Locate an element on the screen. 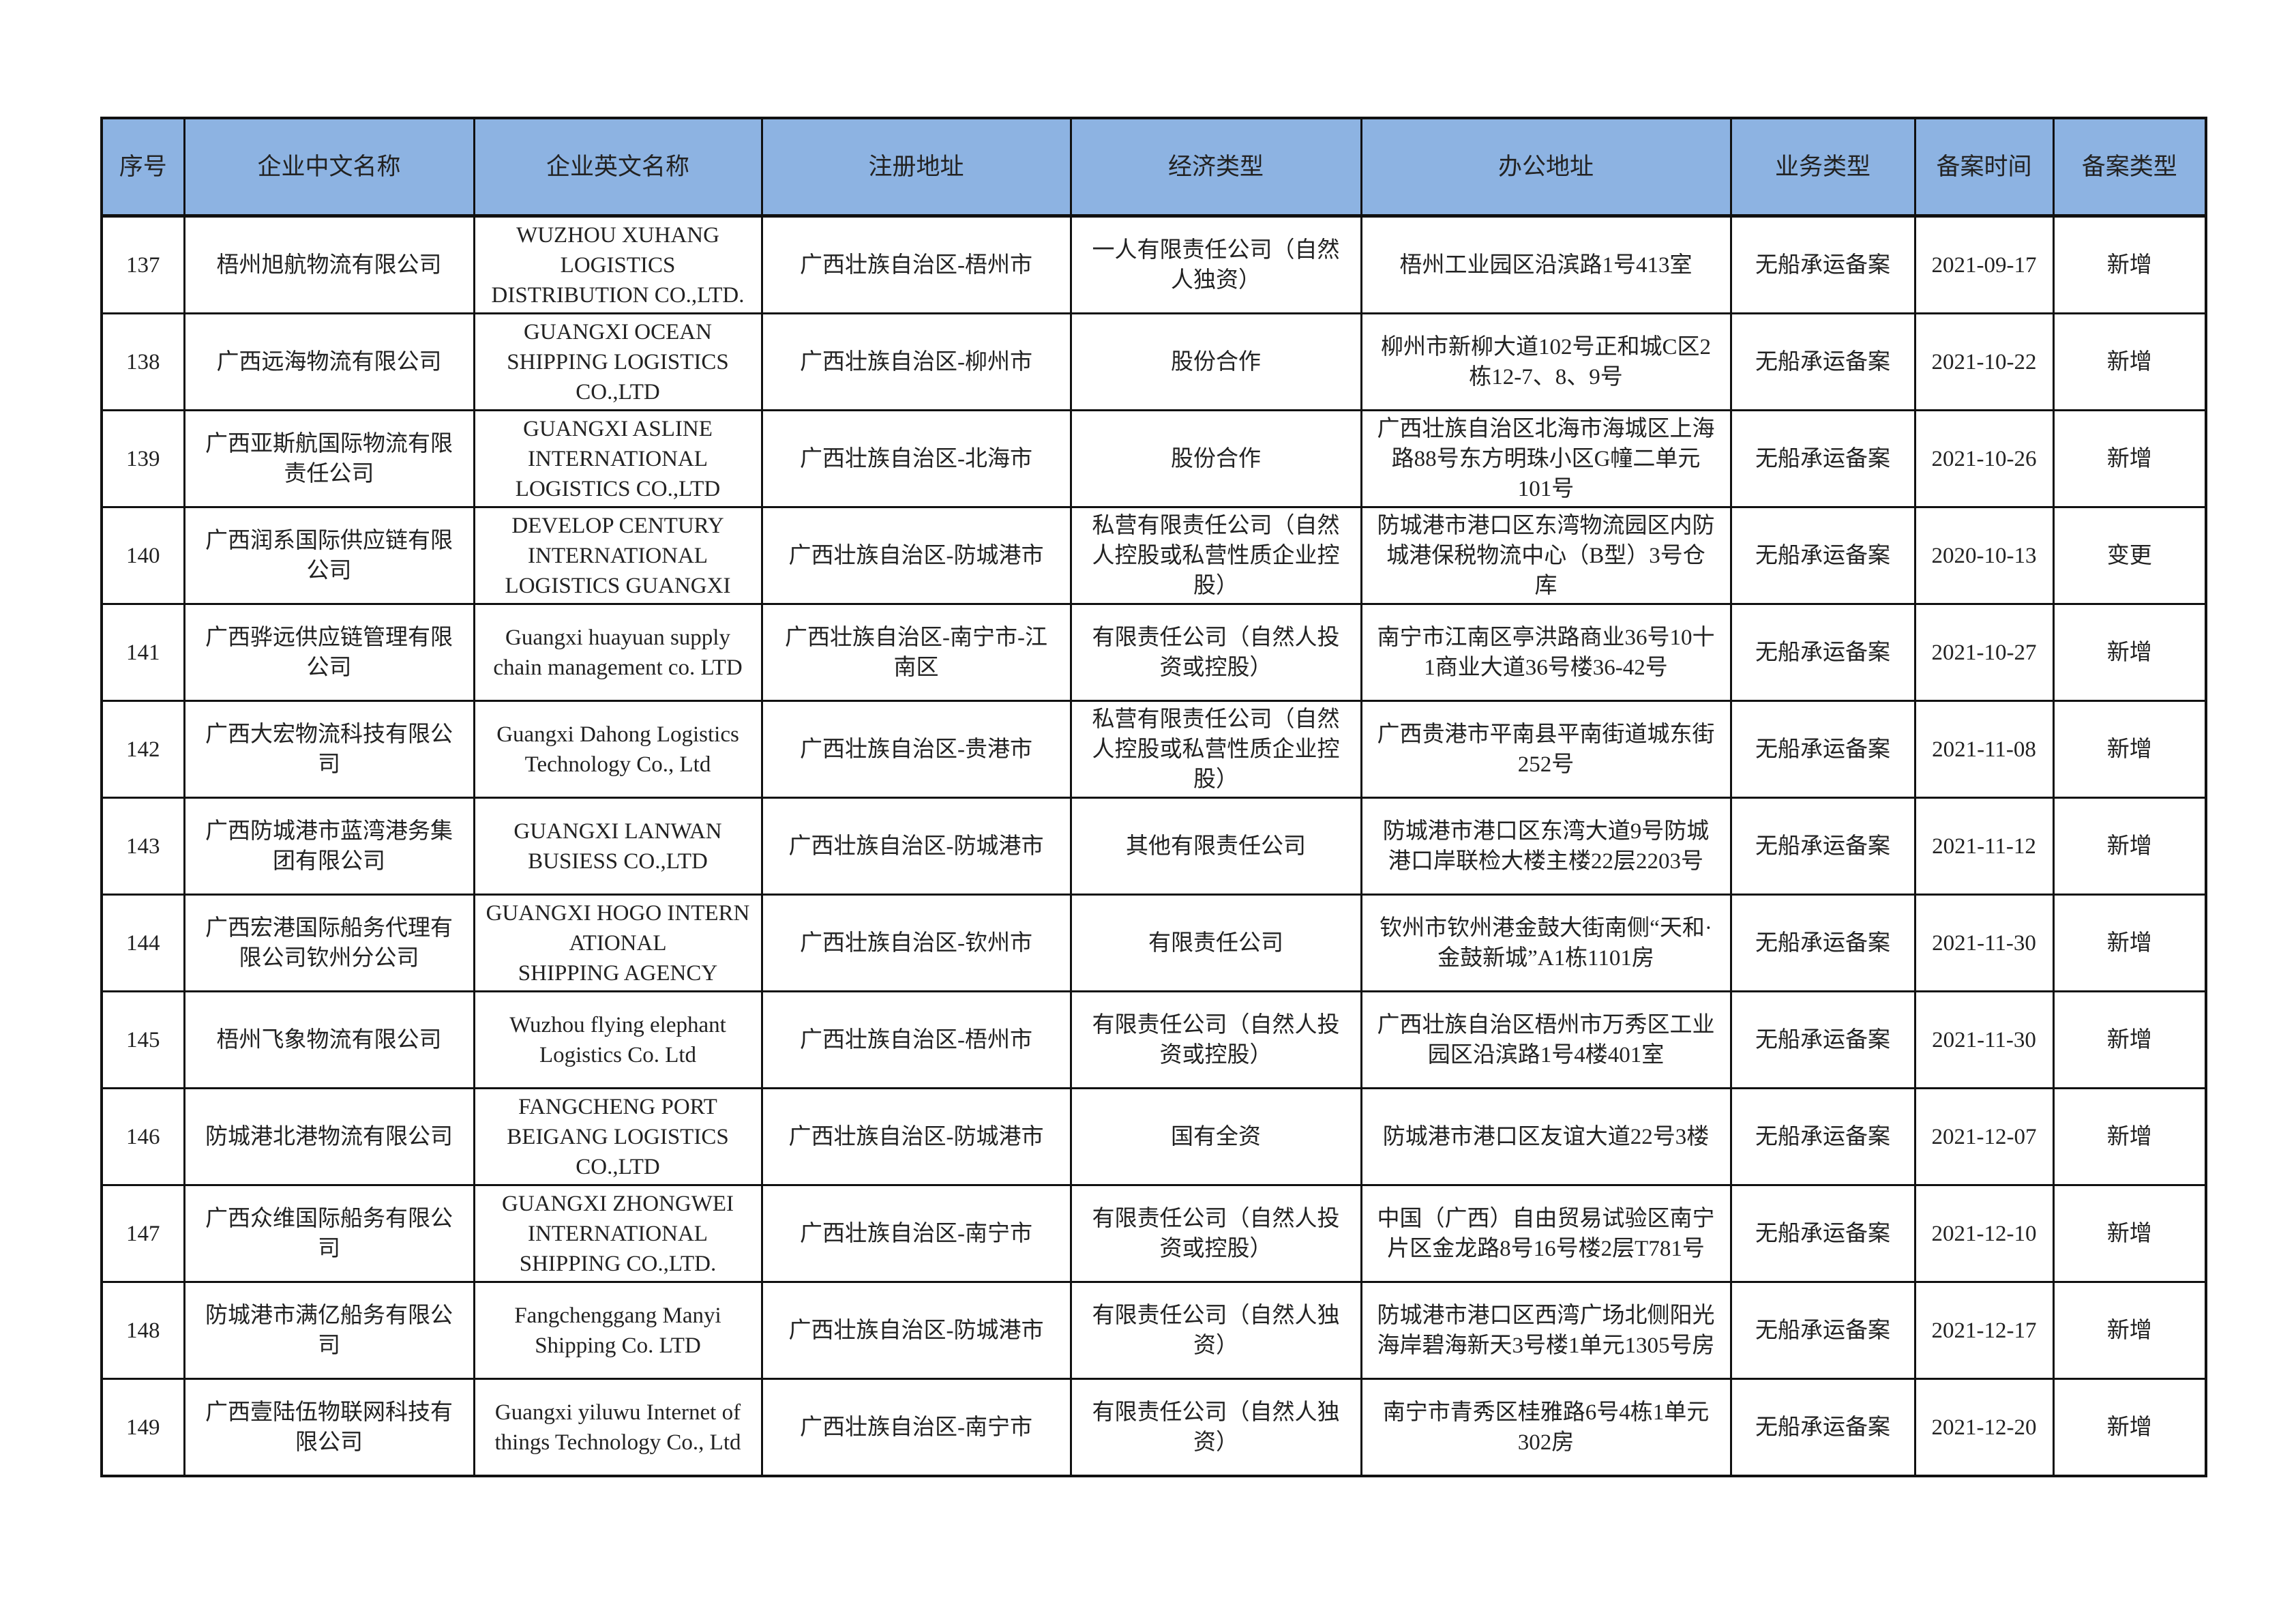  cell-filing-date: 2021-10-27 is located at coordinates (1984, 652).